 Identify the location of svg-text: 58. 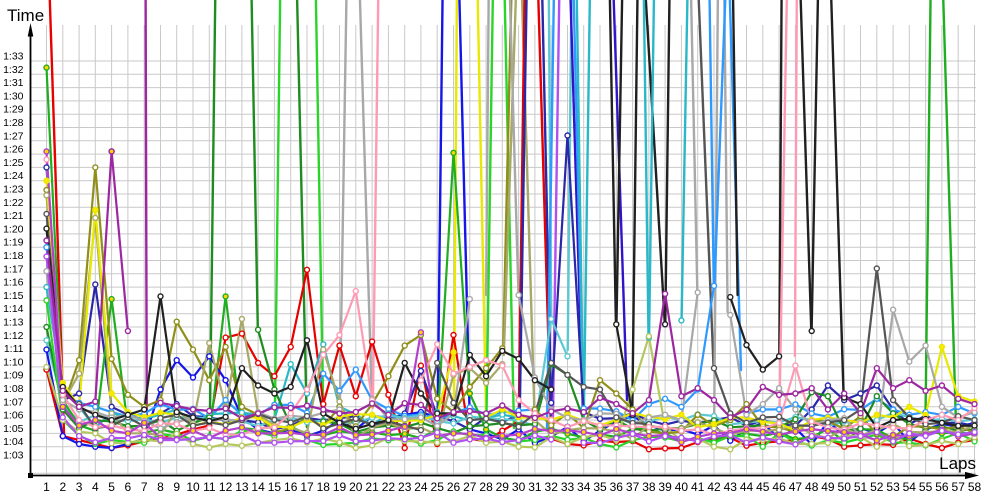
(975, 487).